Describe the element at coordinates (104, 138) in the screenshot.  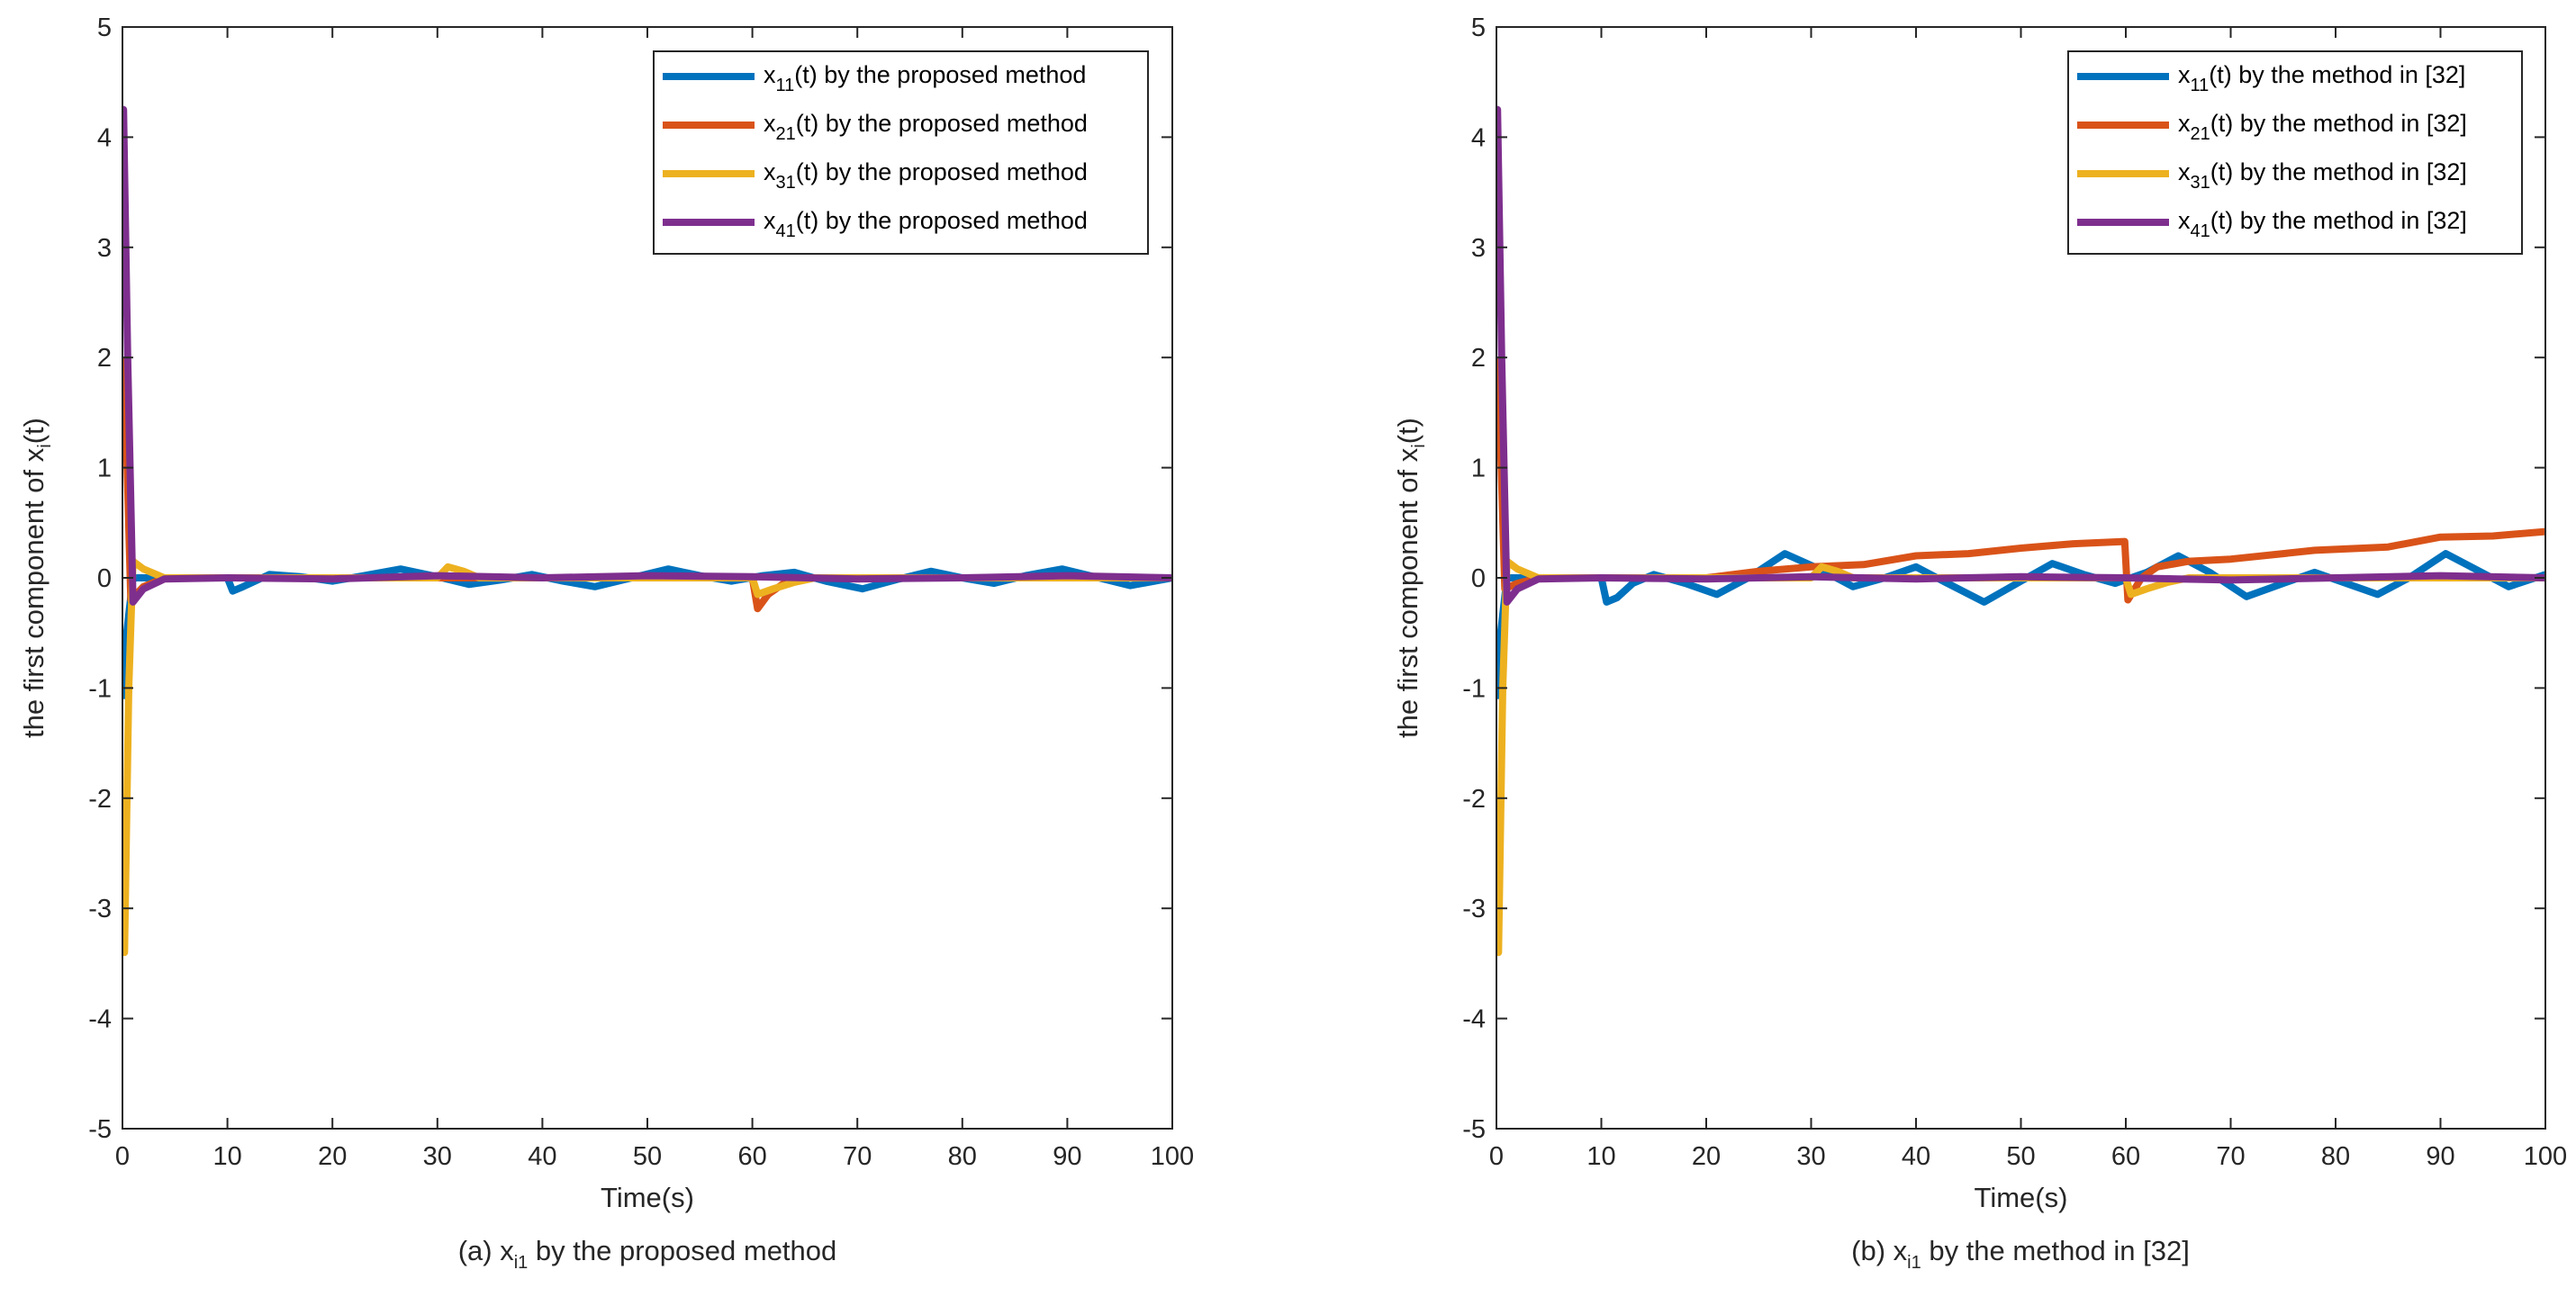
I see `y-tick-label: 4` at that location.